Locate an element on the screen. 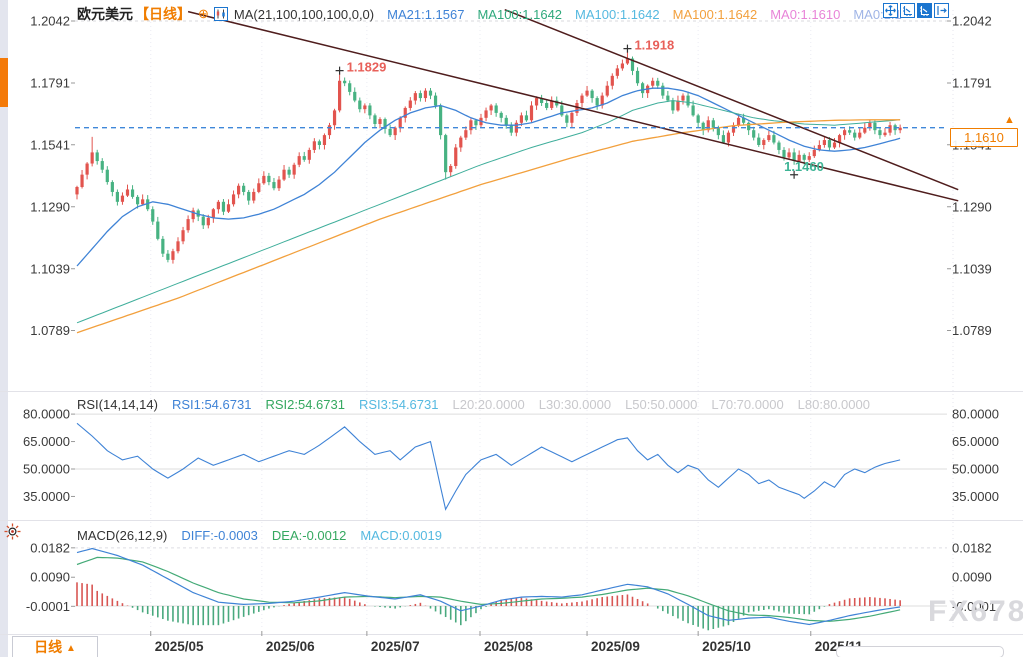 The width and height of the screenshot is (1023, 657). legend-item: MA100:1.1642 is located at coordinates (715, 14).